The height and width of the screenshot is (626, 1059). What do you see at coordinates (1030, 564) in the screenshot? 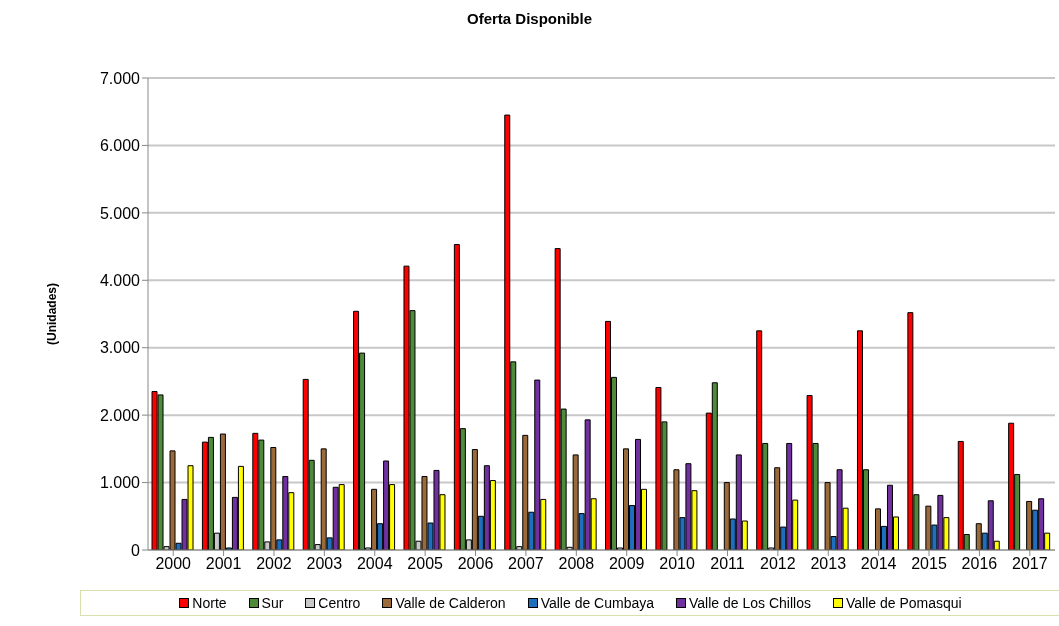
I see `x-tick-label: 2017` at bounding box center [1030, 564].